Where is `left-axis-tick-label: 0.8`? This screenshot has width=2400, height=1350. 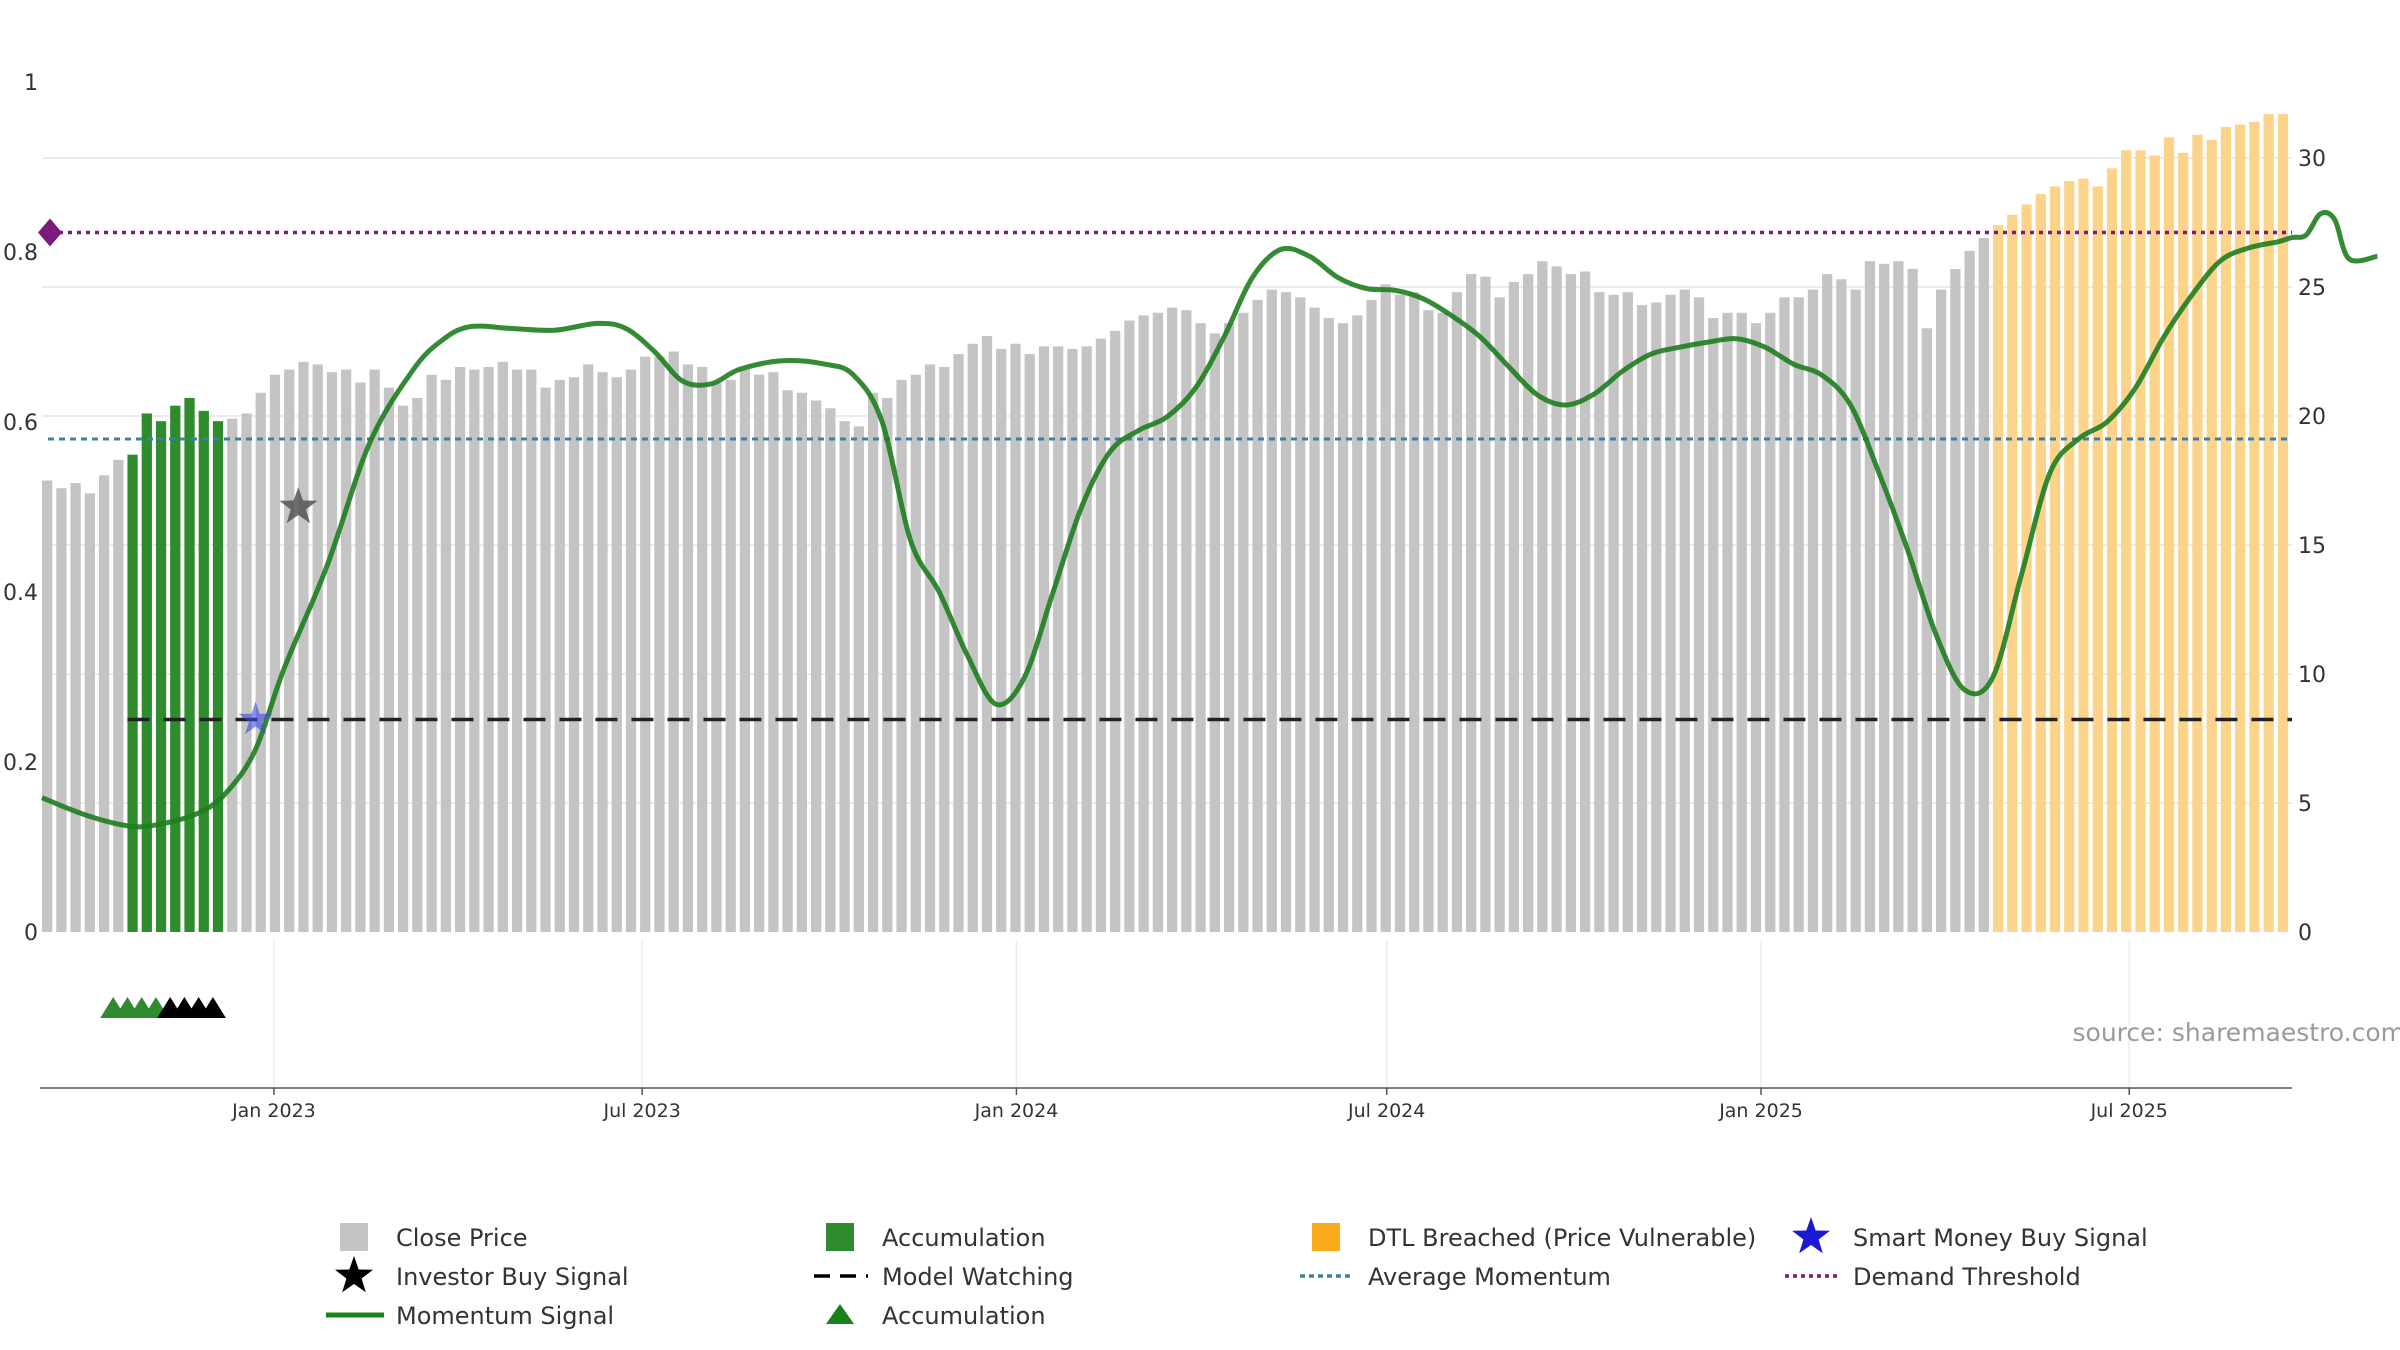 left-axis-tick-label: 0.8 is located at coordinates (20, 253).